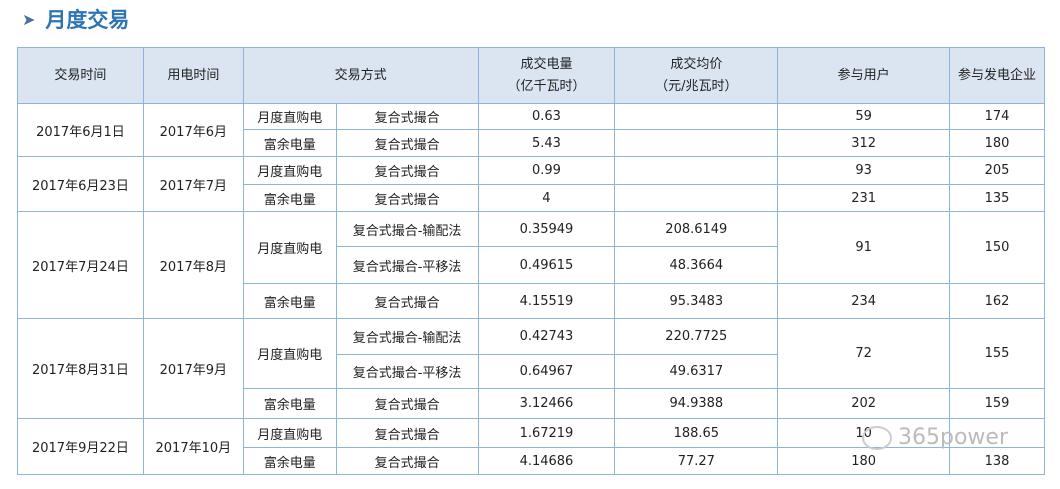 This screenshot has height=489, width=1060. I want to click on trade-time-cell: 2017年6月23日, so click(80, 184).